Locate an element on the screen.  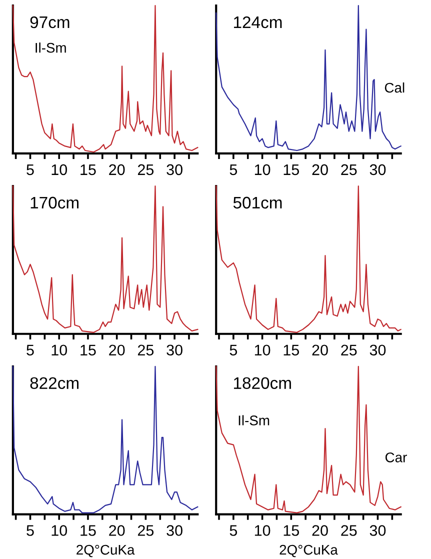
text: 170cm is located at coordinates (54, 202).